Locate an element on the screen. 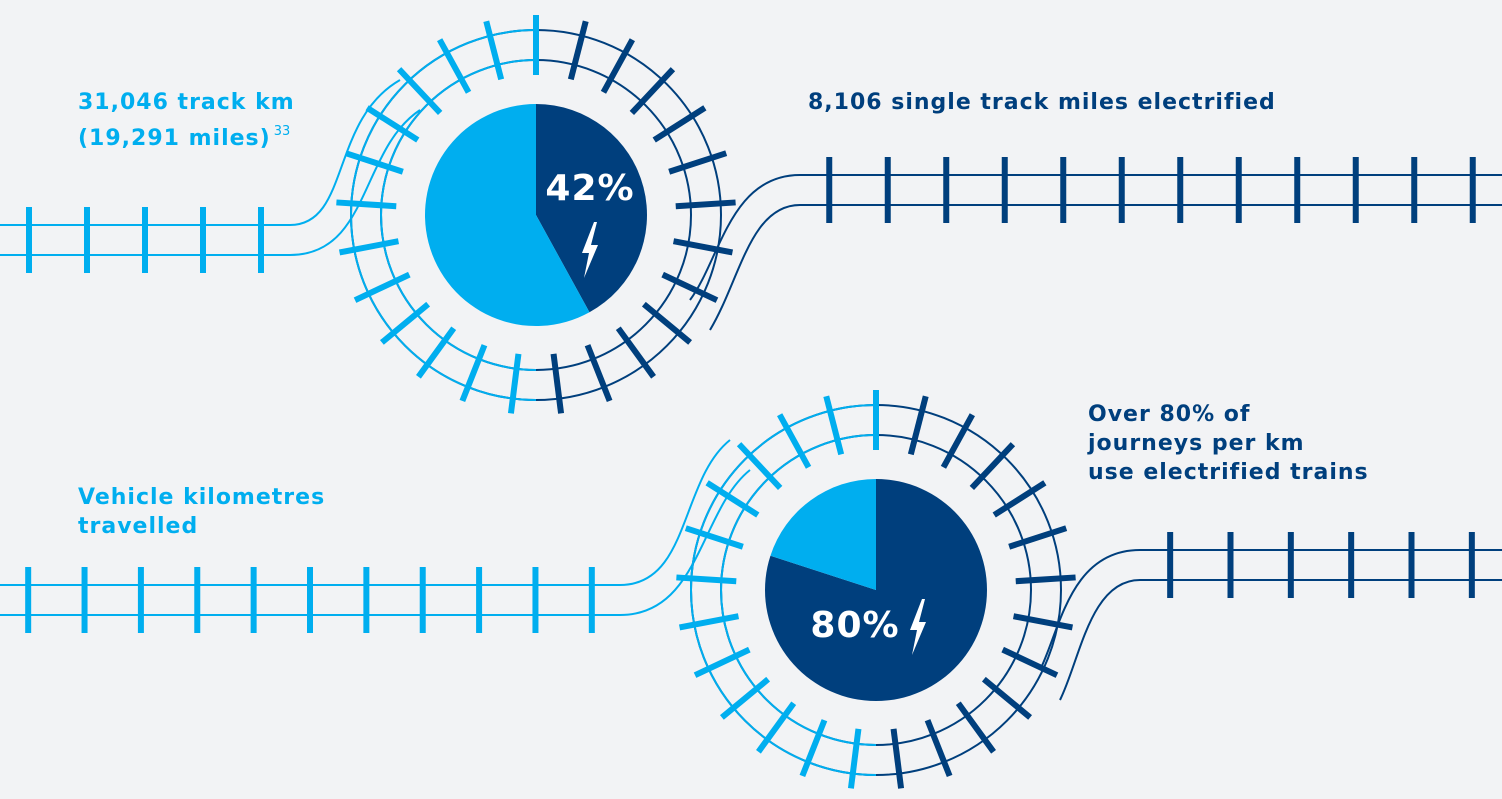 The image size is (1502, 799). value-label: 80% is located at coordinates (854, 625).